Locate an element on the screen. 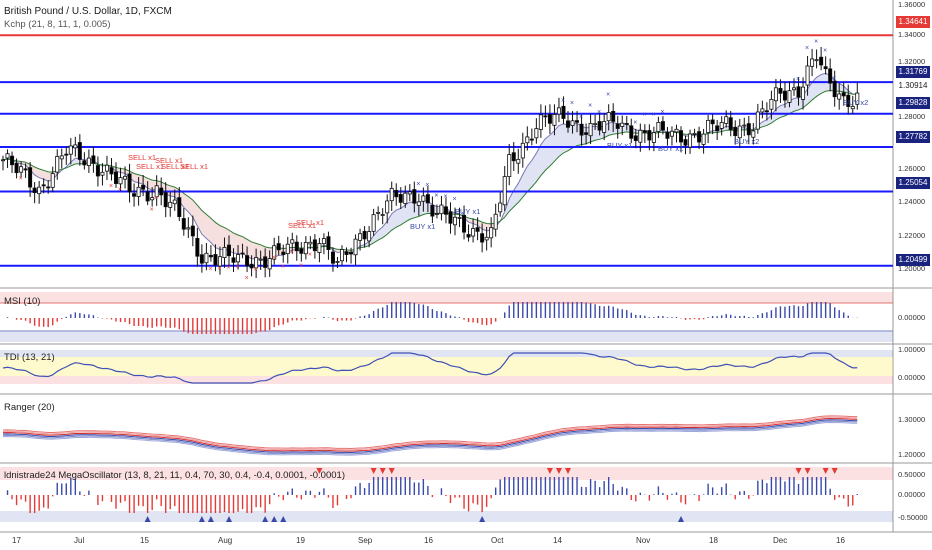  date-tick: Oct is located at coordinates (497, 540).